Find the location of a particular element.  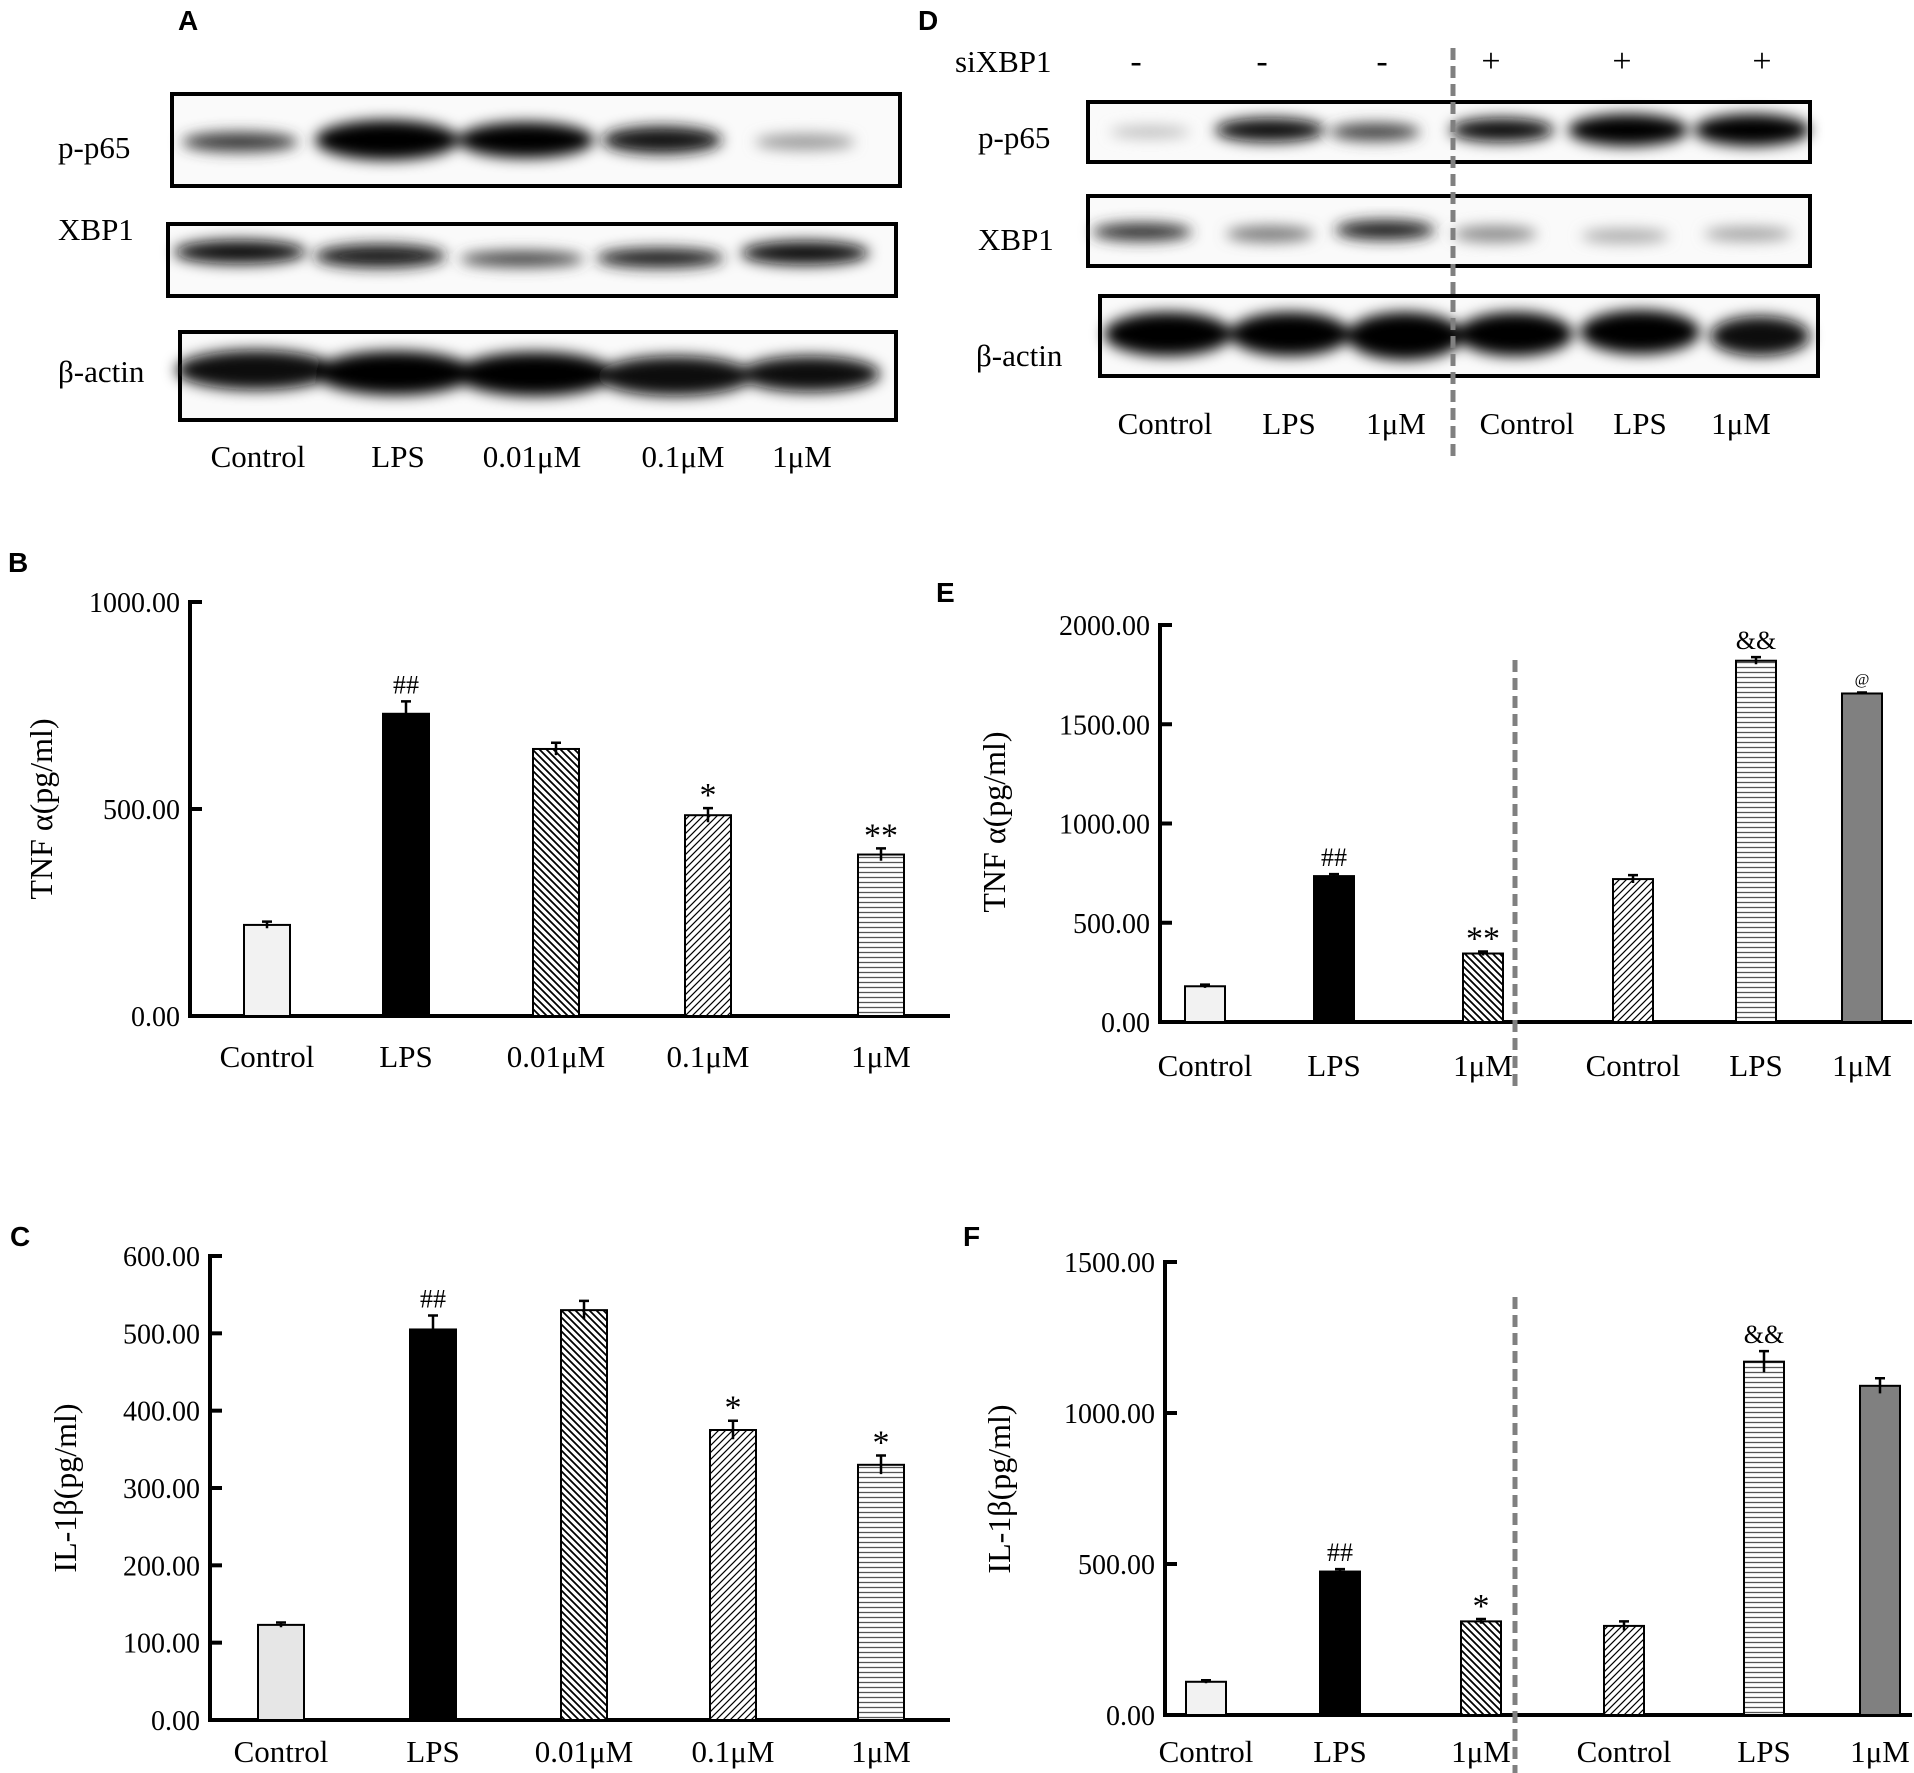

panel-a-lane-0-01um: 0.01μM is located at coordinates (532, 456).